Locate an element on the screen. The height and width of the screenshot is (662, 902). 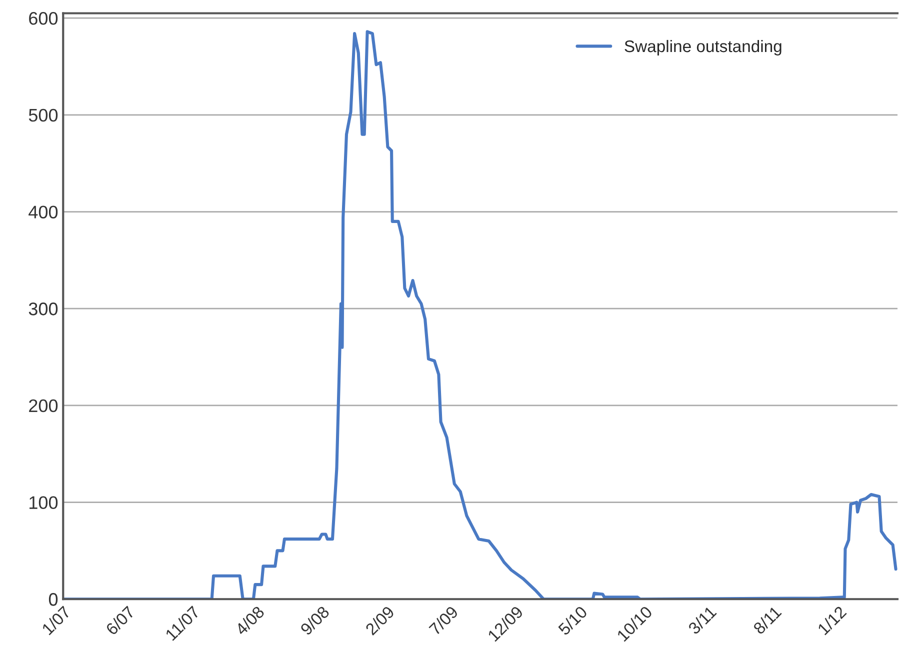
x-tick-label: 9/08 is located at coordinates (314, 620).